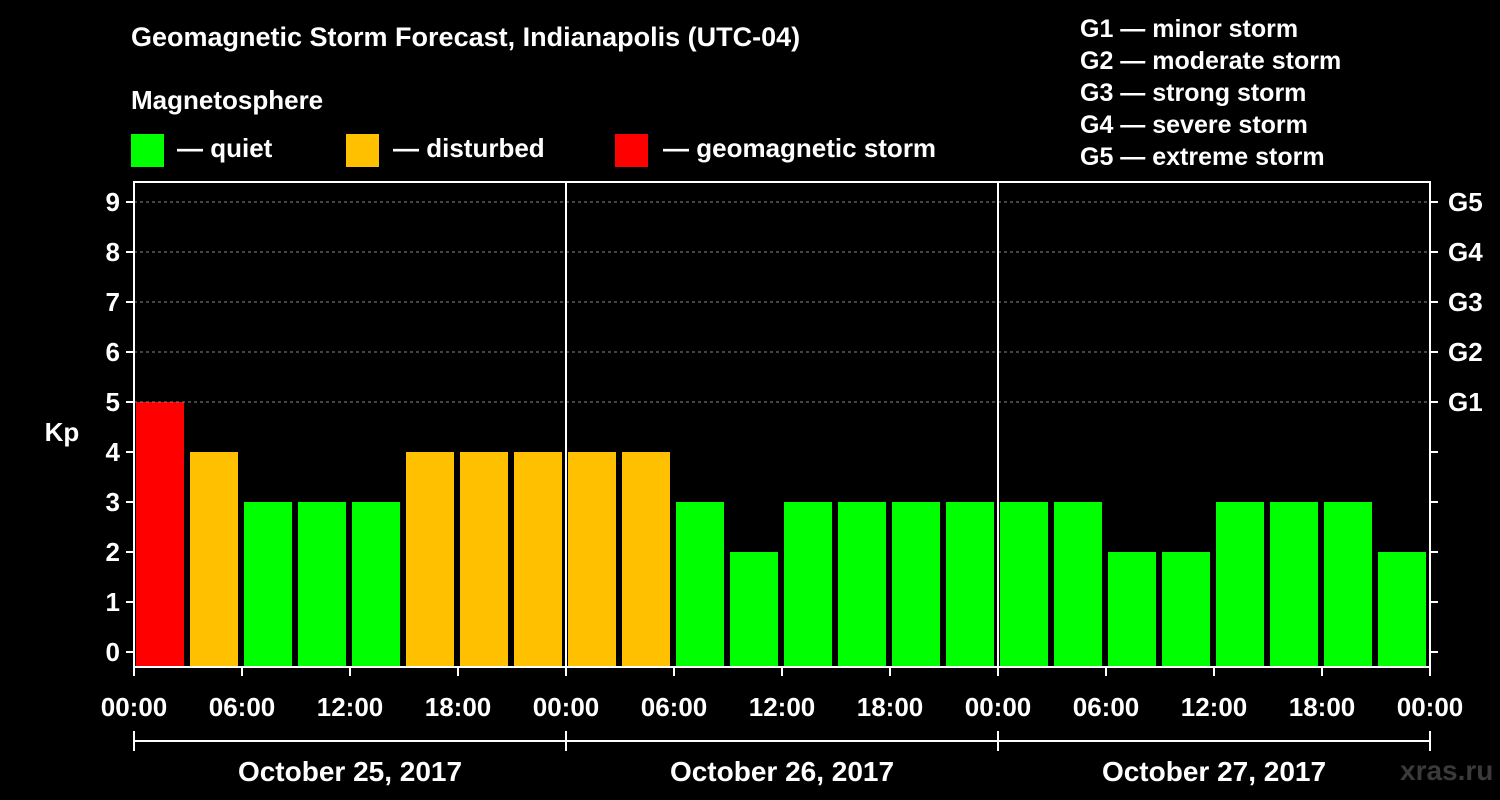 This screenshot has width=1500, height=800. Describe the element at coordinates (147, 150) in the screenshot. I see `legend-swatch-quiet` at that location.